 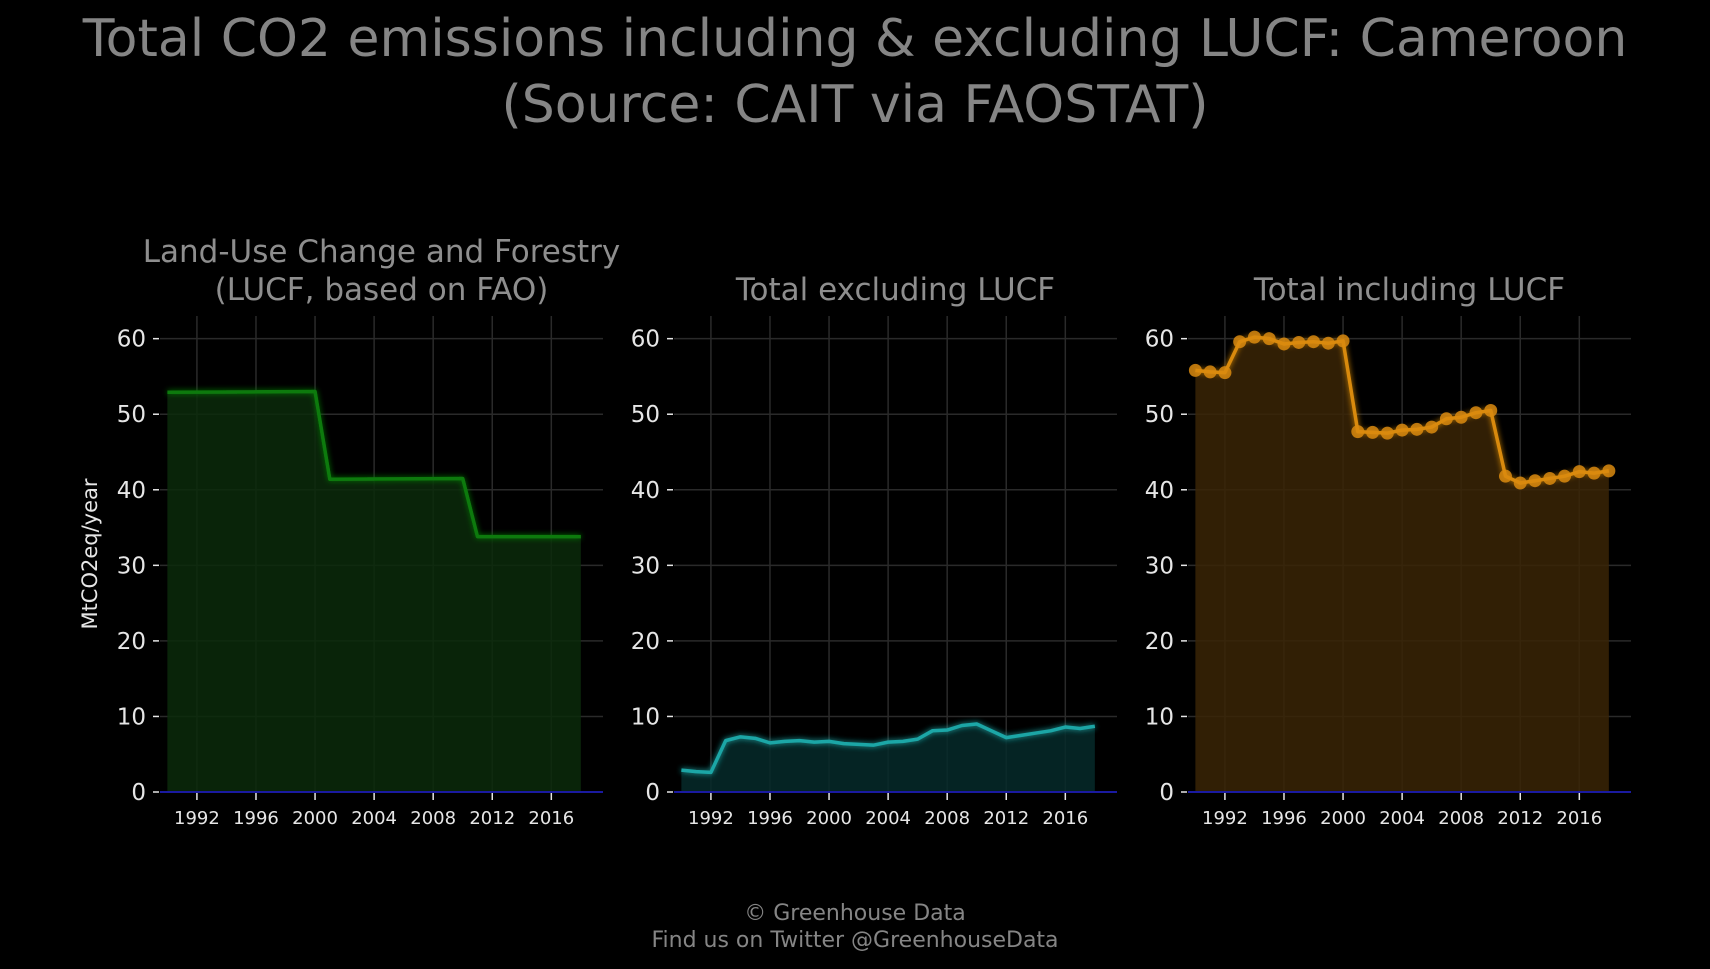 I want to click on incl-xtick-label-2000: 2000, so click(x=1343, y=818).